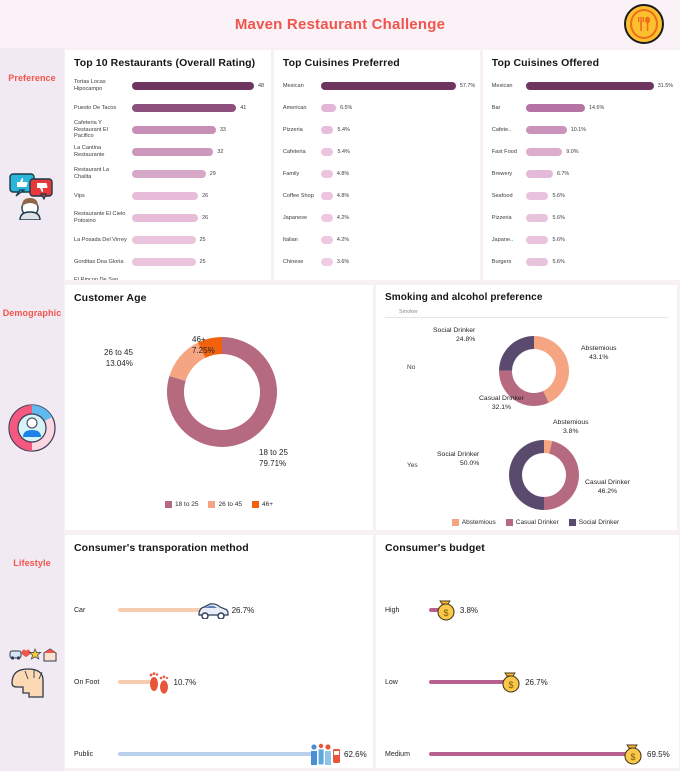 This screenshot has width=680, height=771. What do you see at coordinates (658, 754) in the screenshot?
I see `lifestyle-value-label: 69.5%` at bounding box center [658, 754].